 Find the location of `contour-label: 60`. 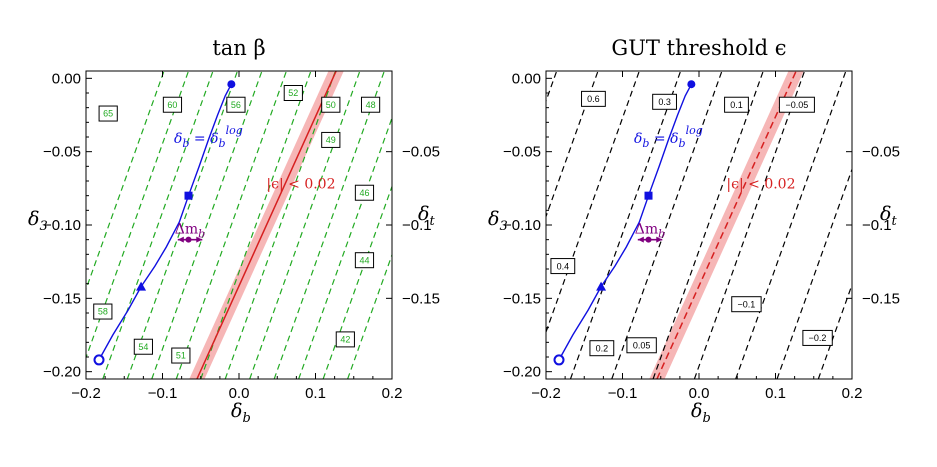

contour-label: 60 is located at coordinates (172, 104).